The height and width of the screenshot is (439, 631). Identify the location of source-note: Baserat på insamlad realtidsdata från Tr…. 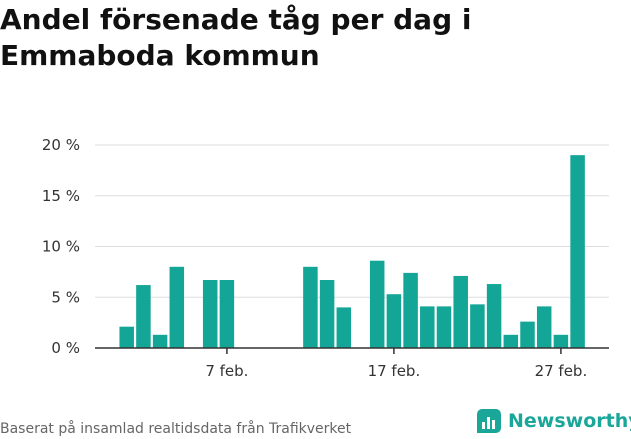
(176, 429).